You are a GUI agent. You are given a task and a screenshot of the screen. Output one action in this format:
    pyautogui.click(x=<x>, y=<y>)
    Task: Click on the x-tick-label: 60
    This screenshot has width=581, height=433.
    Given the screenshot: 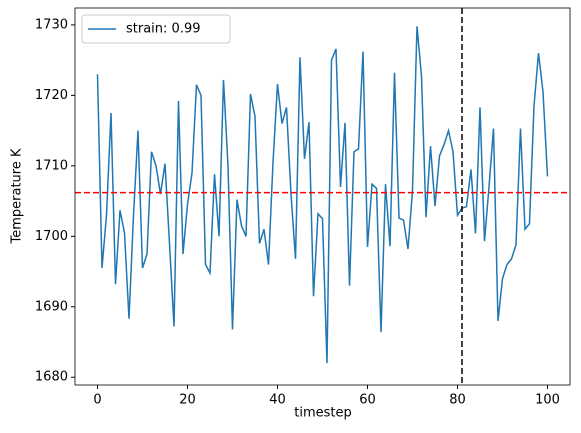 What is the action you would take?
    pyautogui.click(x=367, y=400)
    